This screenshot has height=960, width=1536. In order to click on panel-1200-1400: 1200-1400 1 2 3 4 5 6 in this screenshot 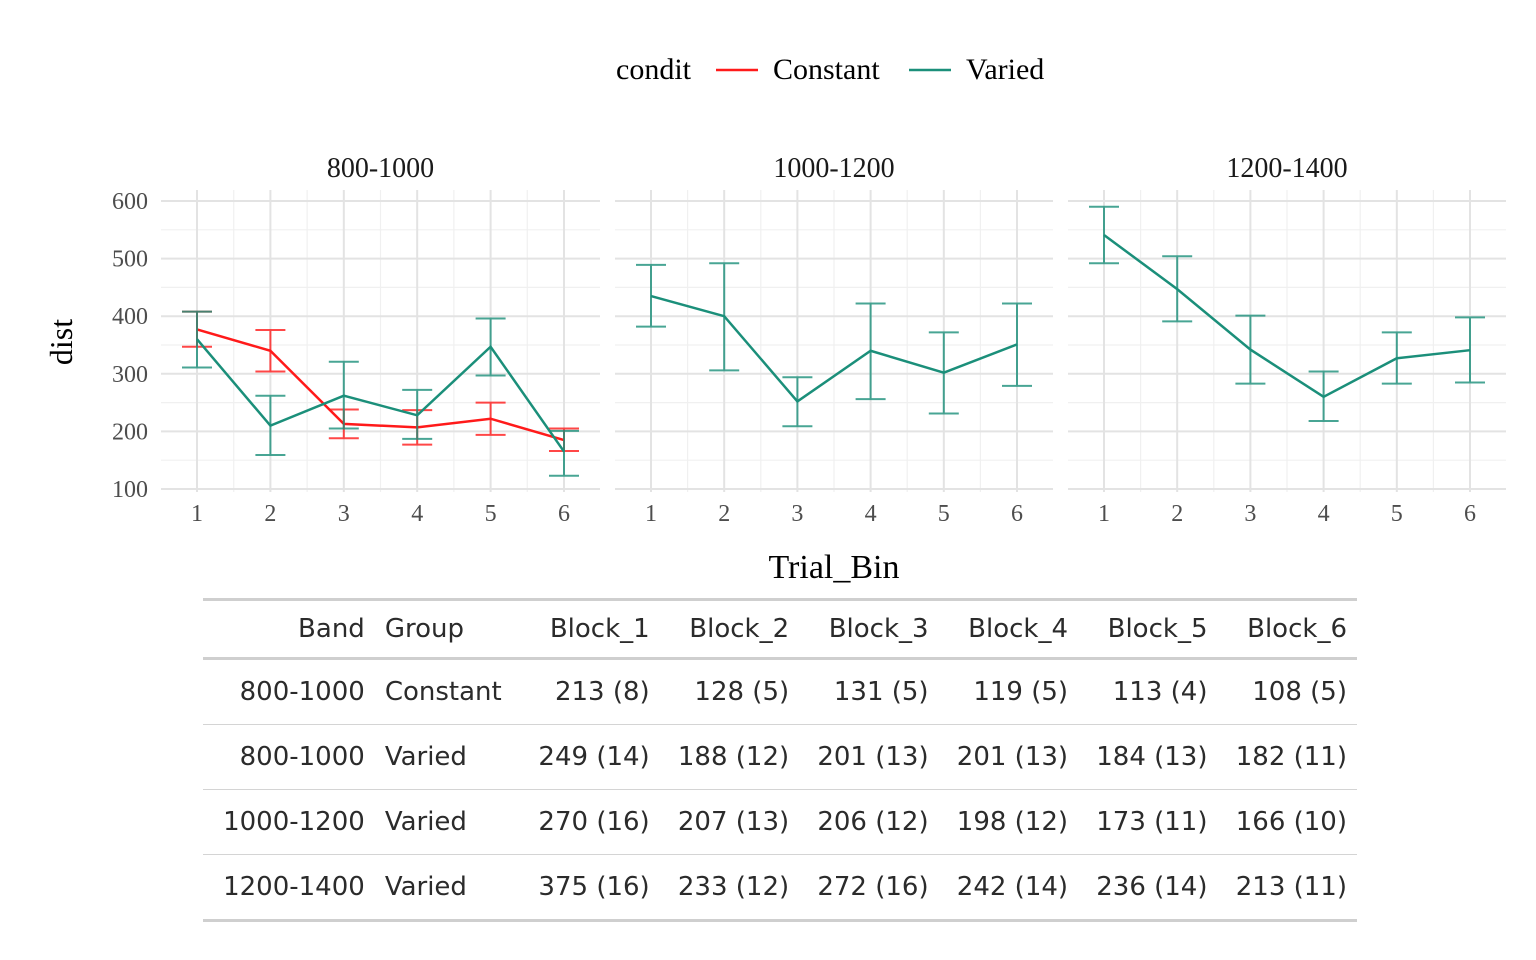, I will do `click(1287, 340)`.